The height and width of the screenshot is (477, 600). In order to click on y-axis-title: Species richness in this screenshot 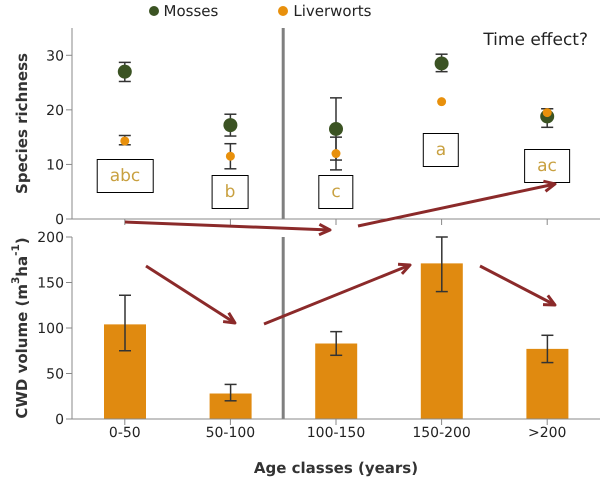, I will do `click(22, 123)`.